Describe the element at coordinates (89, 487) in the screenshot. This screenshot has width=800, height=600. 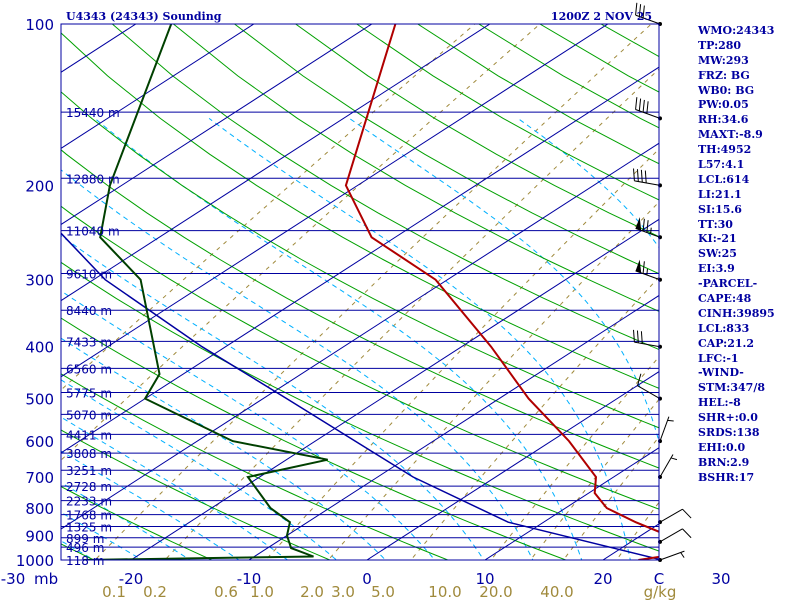
I see `height-label: 2728 m` at that location.